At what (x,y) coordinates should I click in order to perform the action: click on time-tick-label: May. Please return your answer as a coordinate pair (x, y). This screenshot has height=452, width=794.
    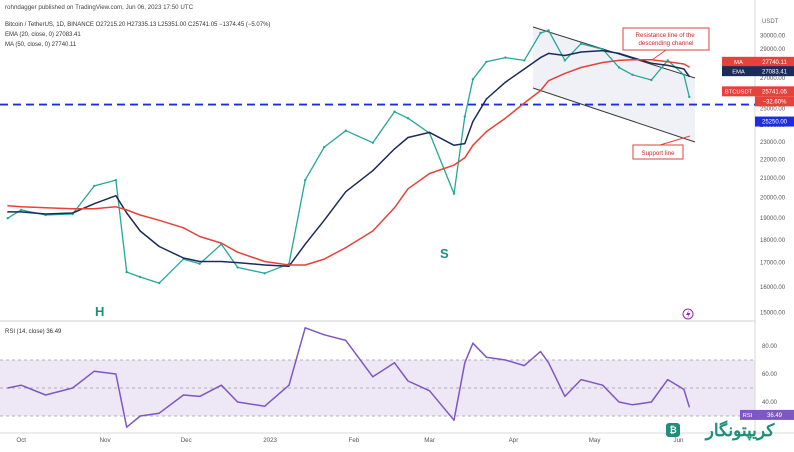
    Looking at the image, I should click on (595, 440).